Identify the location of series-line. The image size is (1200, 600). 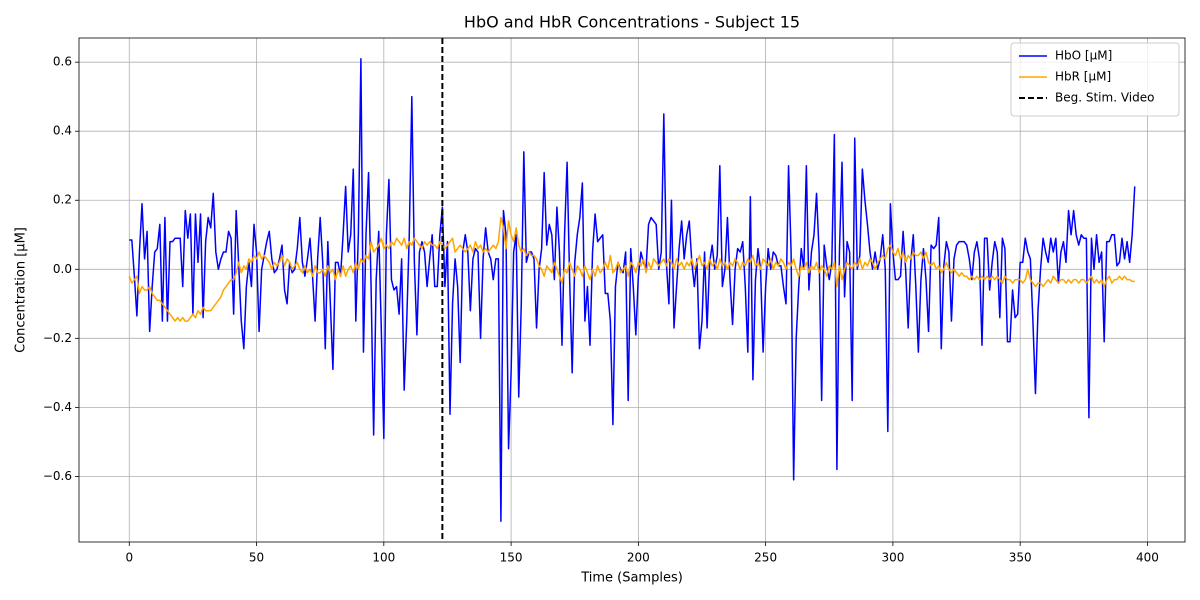
(631, 269).